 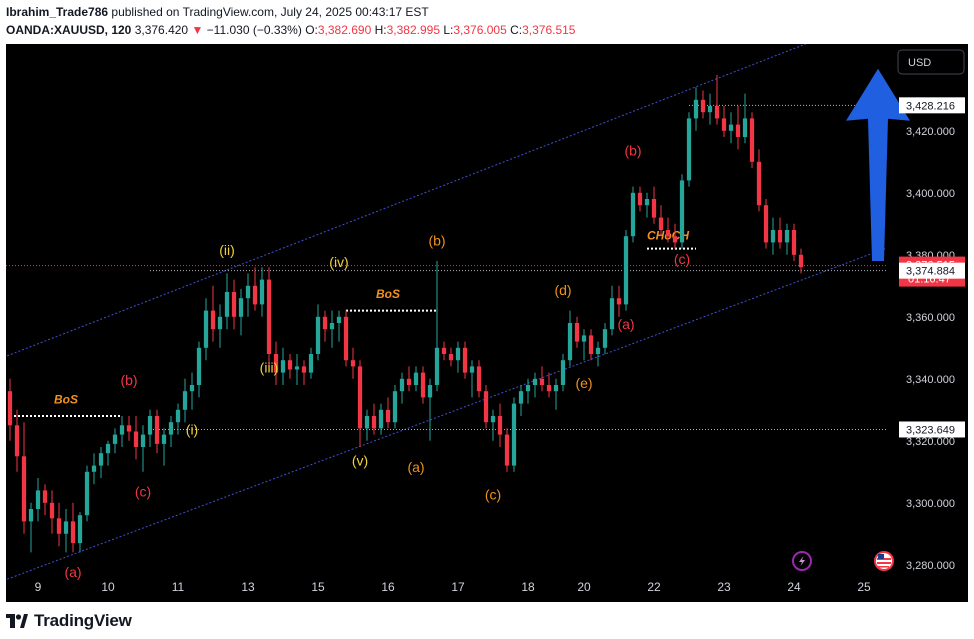 I want to click on price-tag: 3,374.884, so click(x=932, y=270).